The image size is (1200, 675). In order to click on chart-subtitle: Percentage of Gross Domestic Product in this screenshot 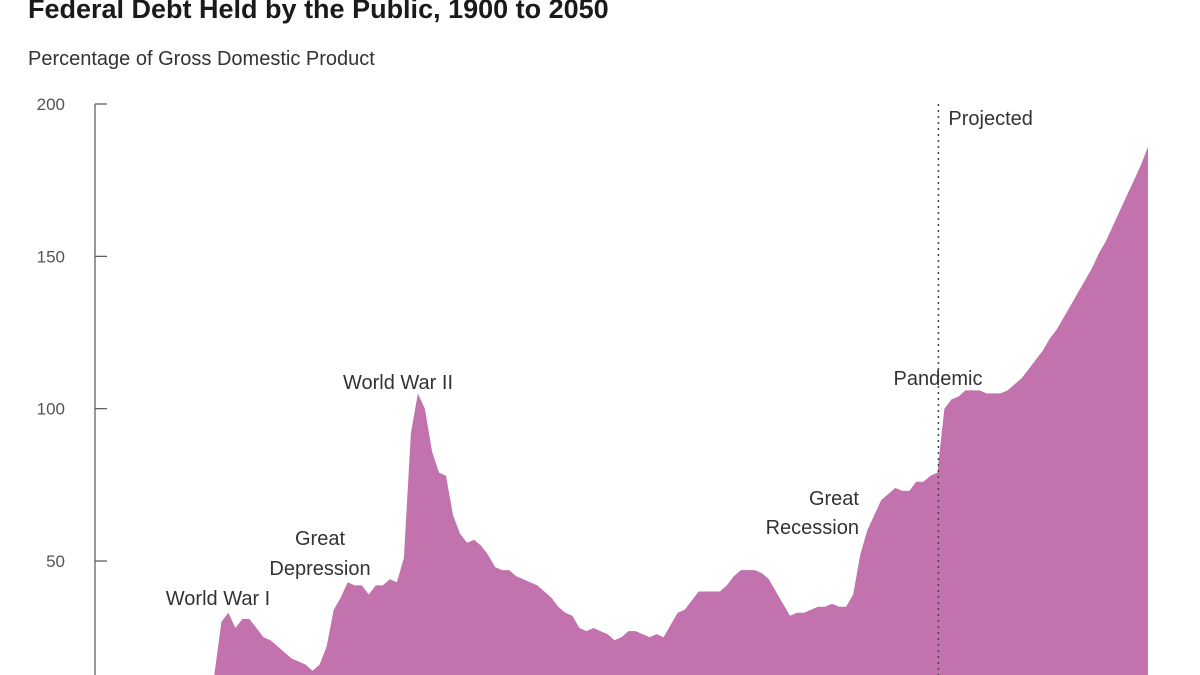, I will do `click(201, 59)`.